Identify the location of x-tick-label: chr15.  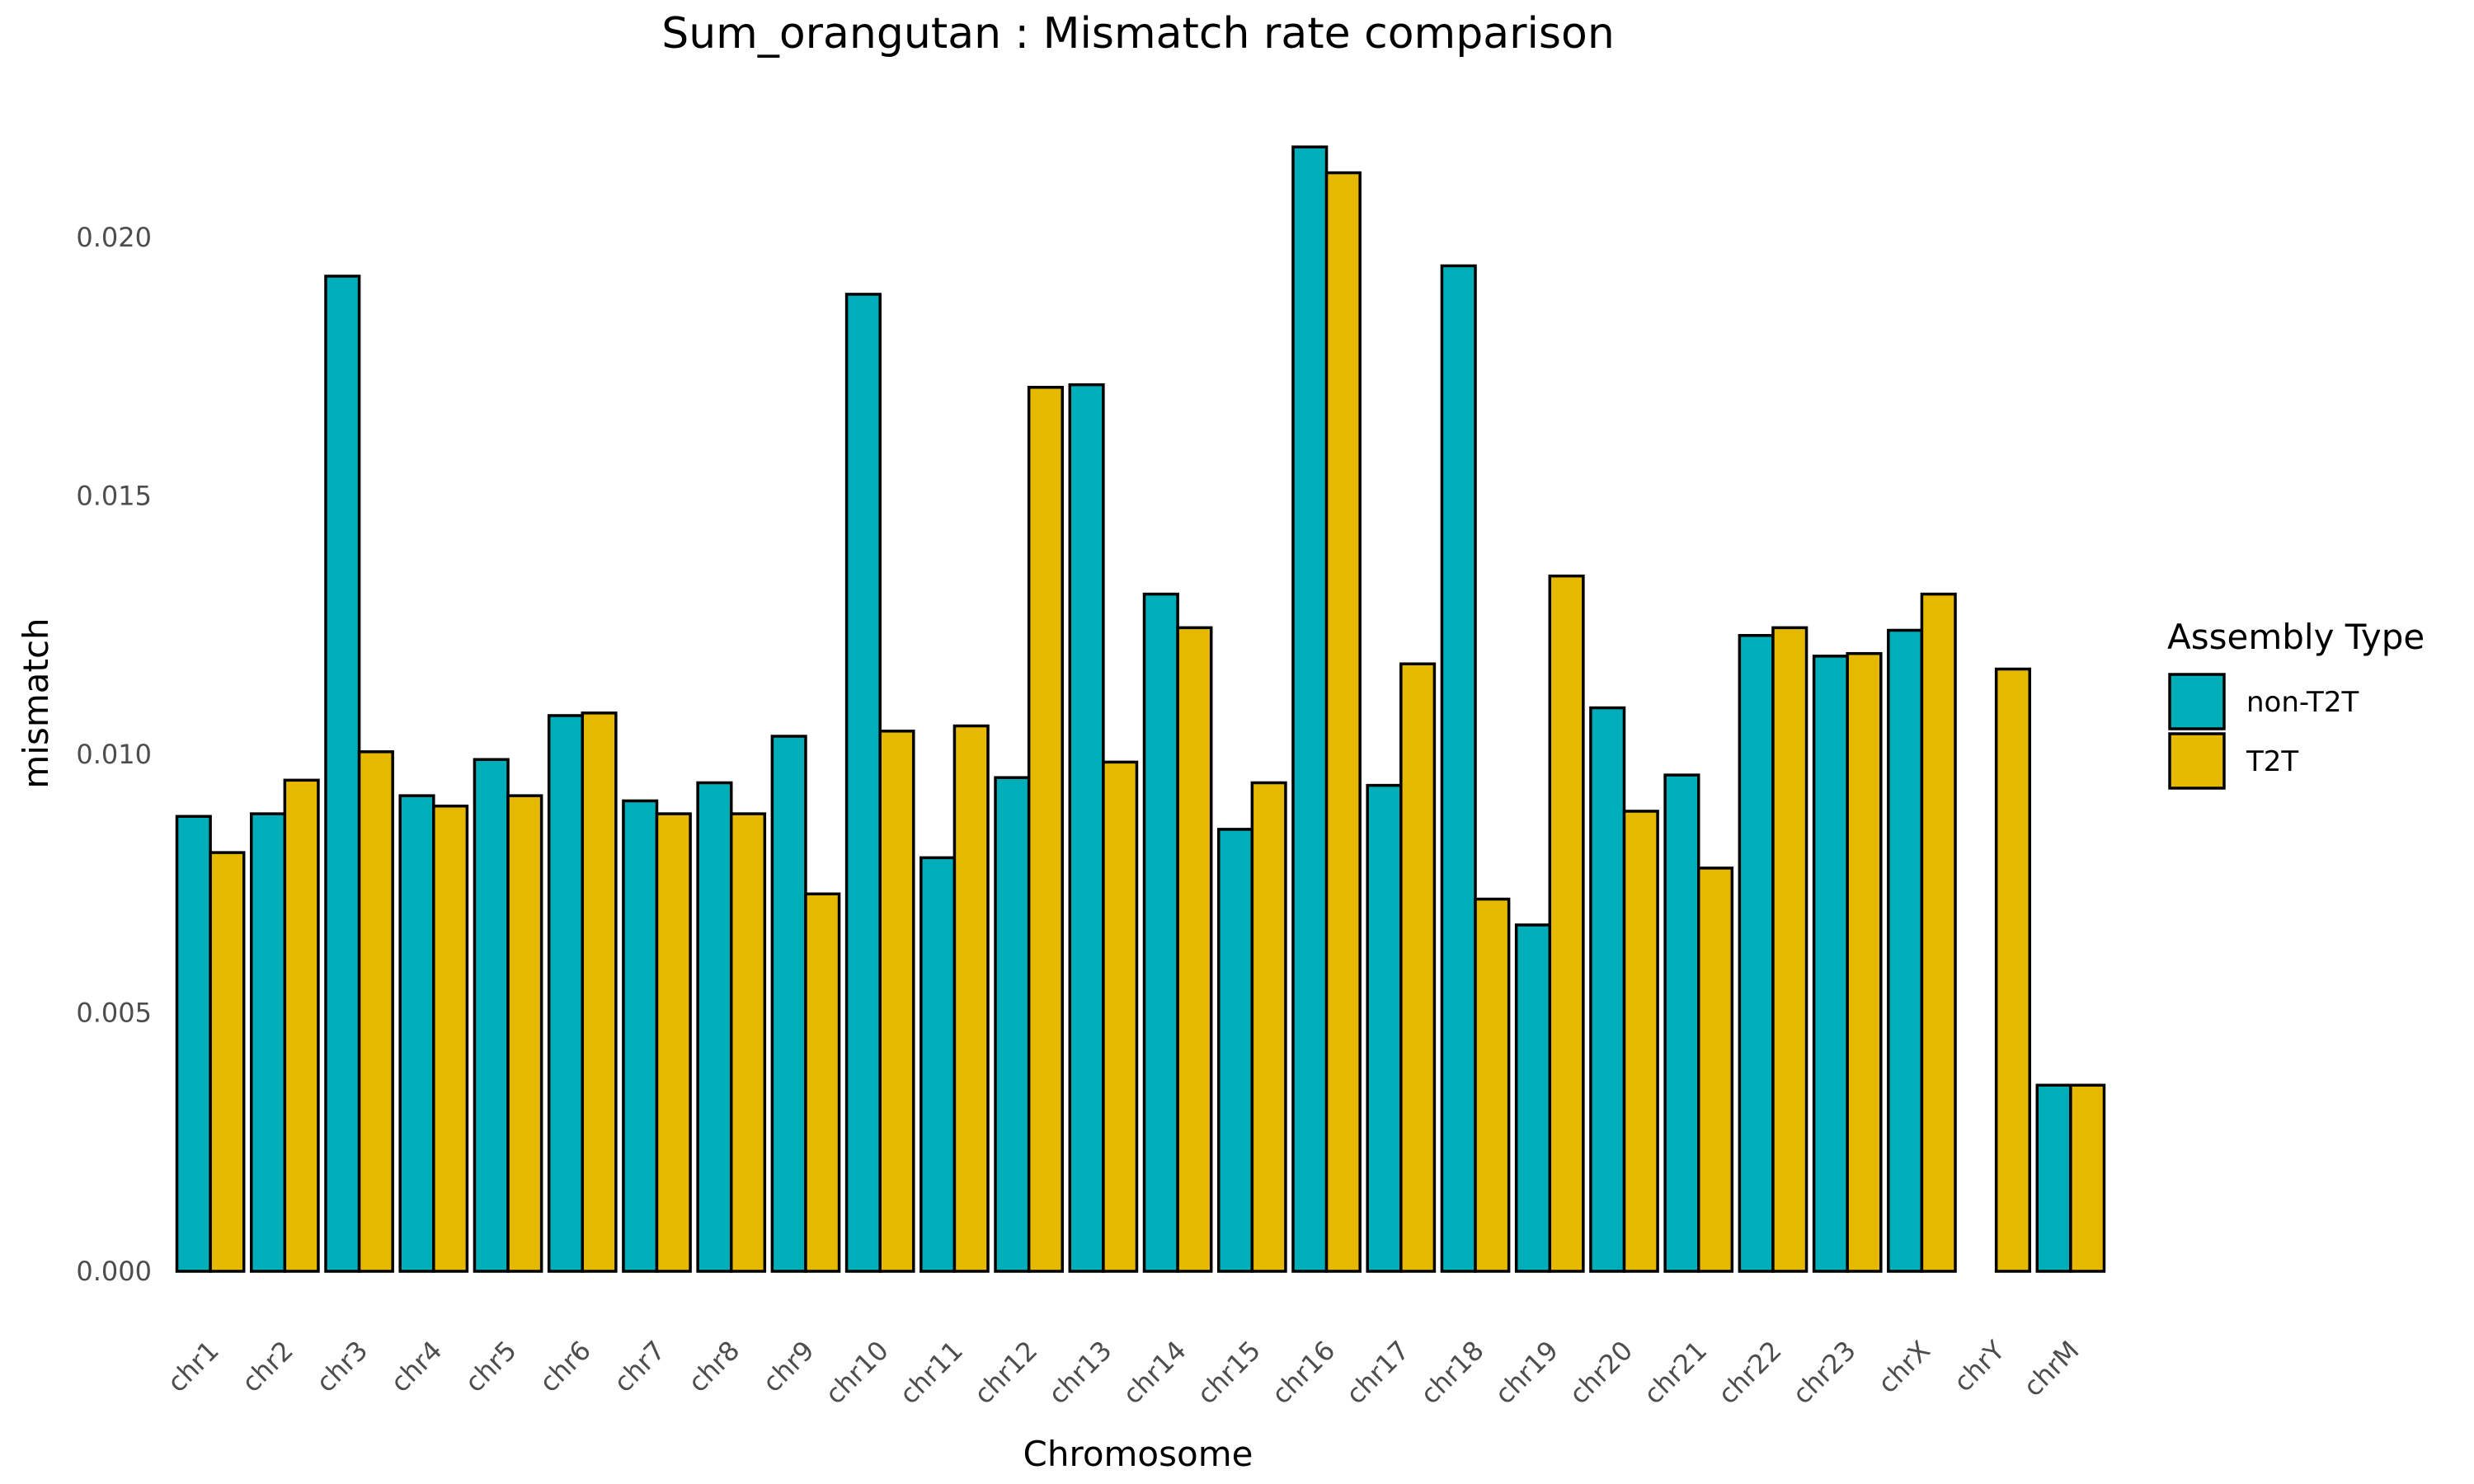
(1229, 1373).